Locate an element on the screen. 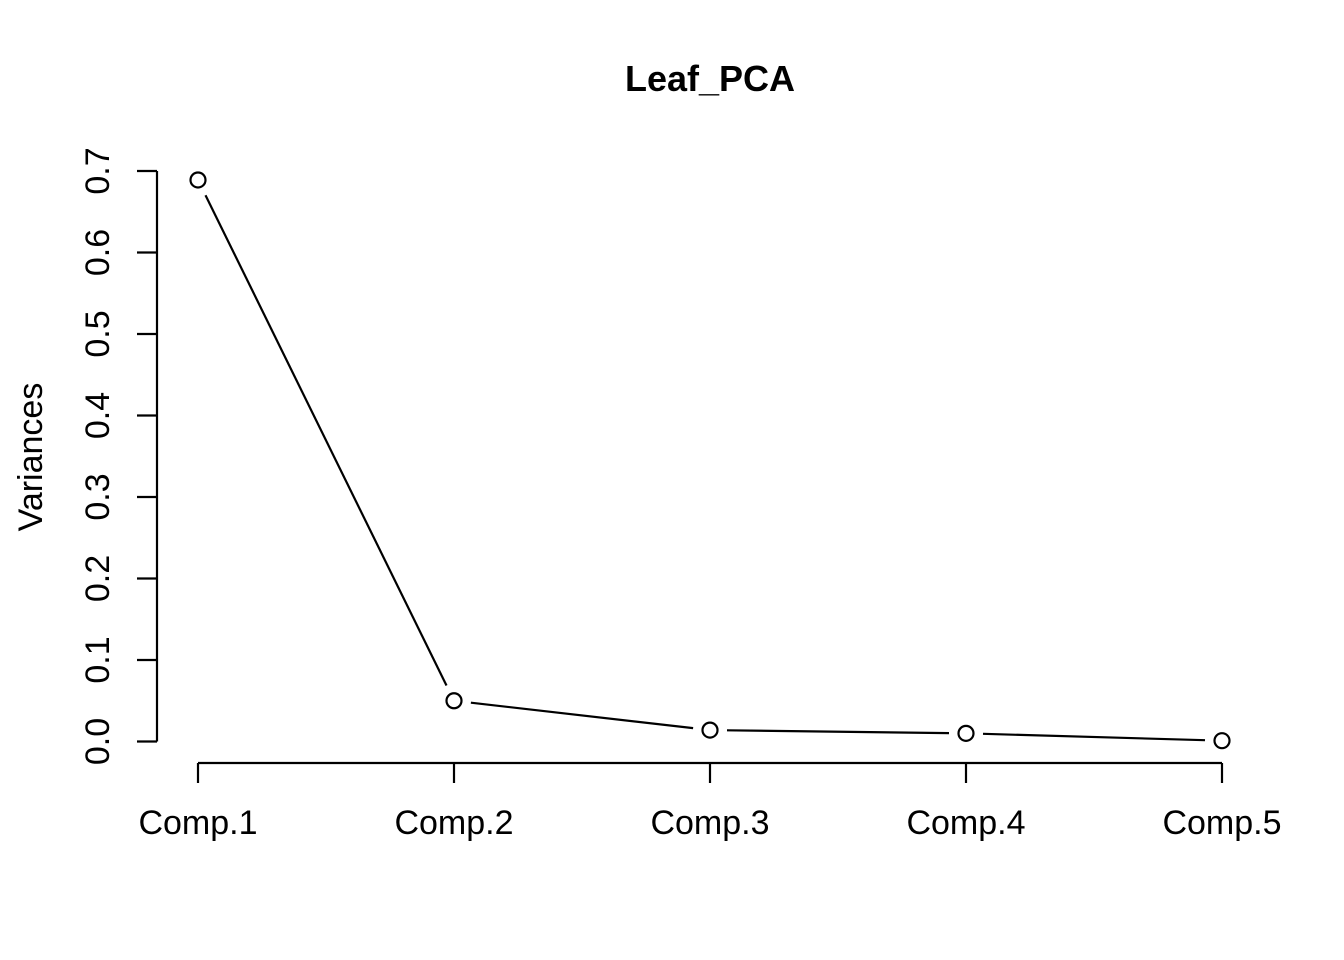 The width and height of the screenshot is (1344, 960). x-tick-label: Comp.3 is located at coordinates (709, 823).